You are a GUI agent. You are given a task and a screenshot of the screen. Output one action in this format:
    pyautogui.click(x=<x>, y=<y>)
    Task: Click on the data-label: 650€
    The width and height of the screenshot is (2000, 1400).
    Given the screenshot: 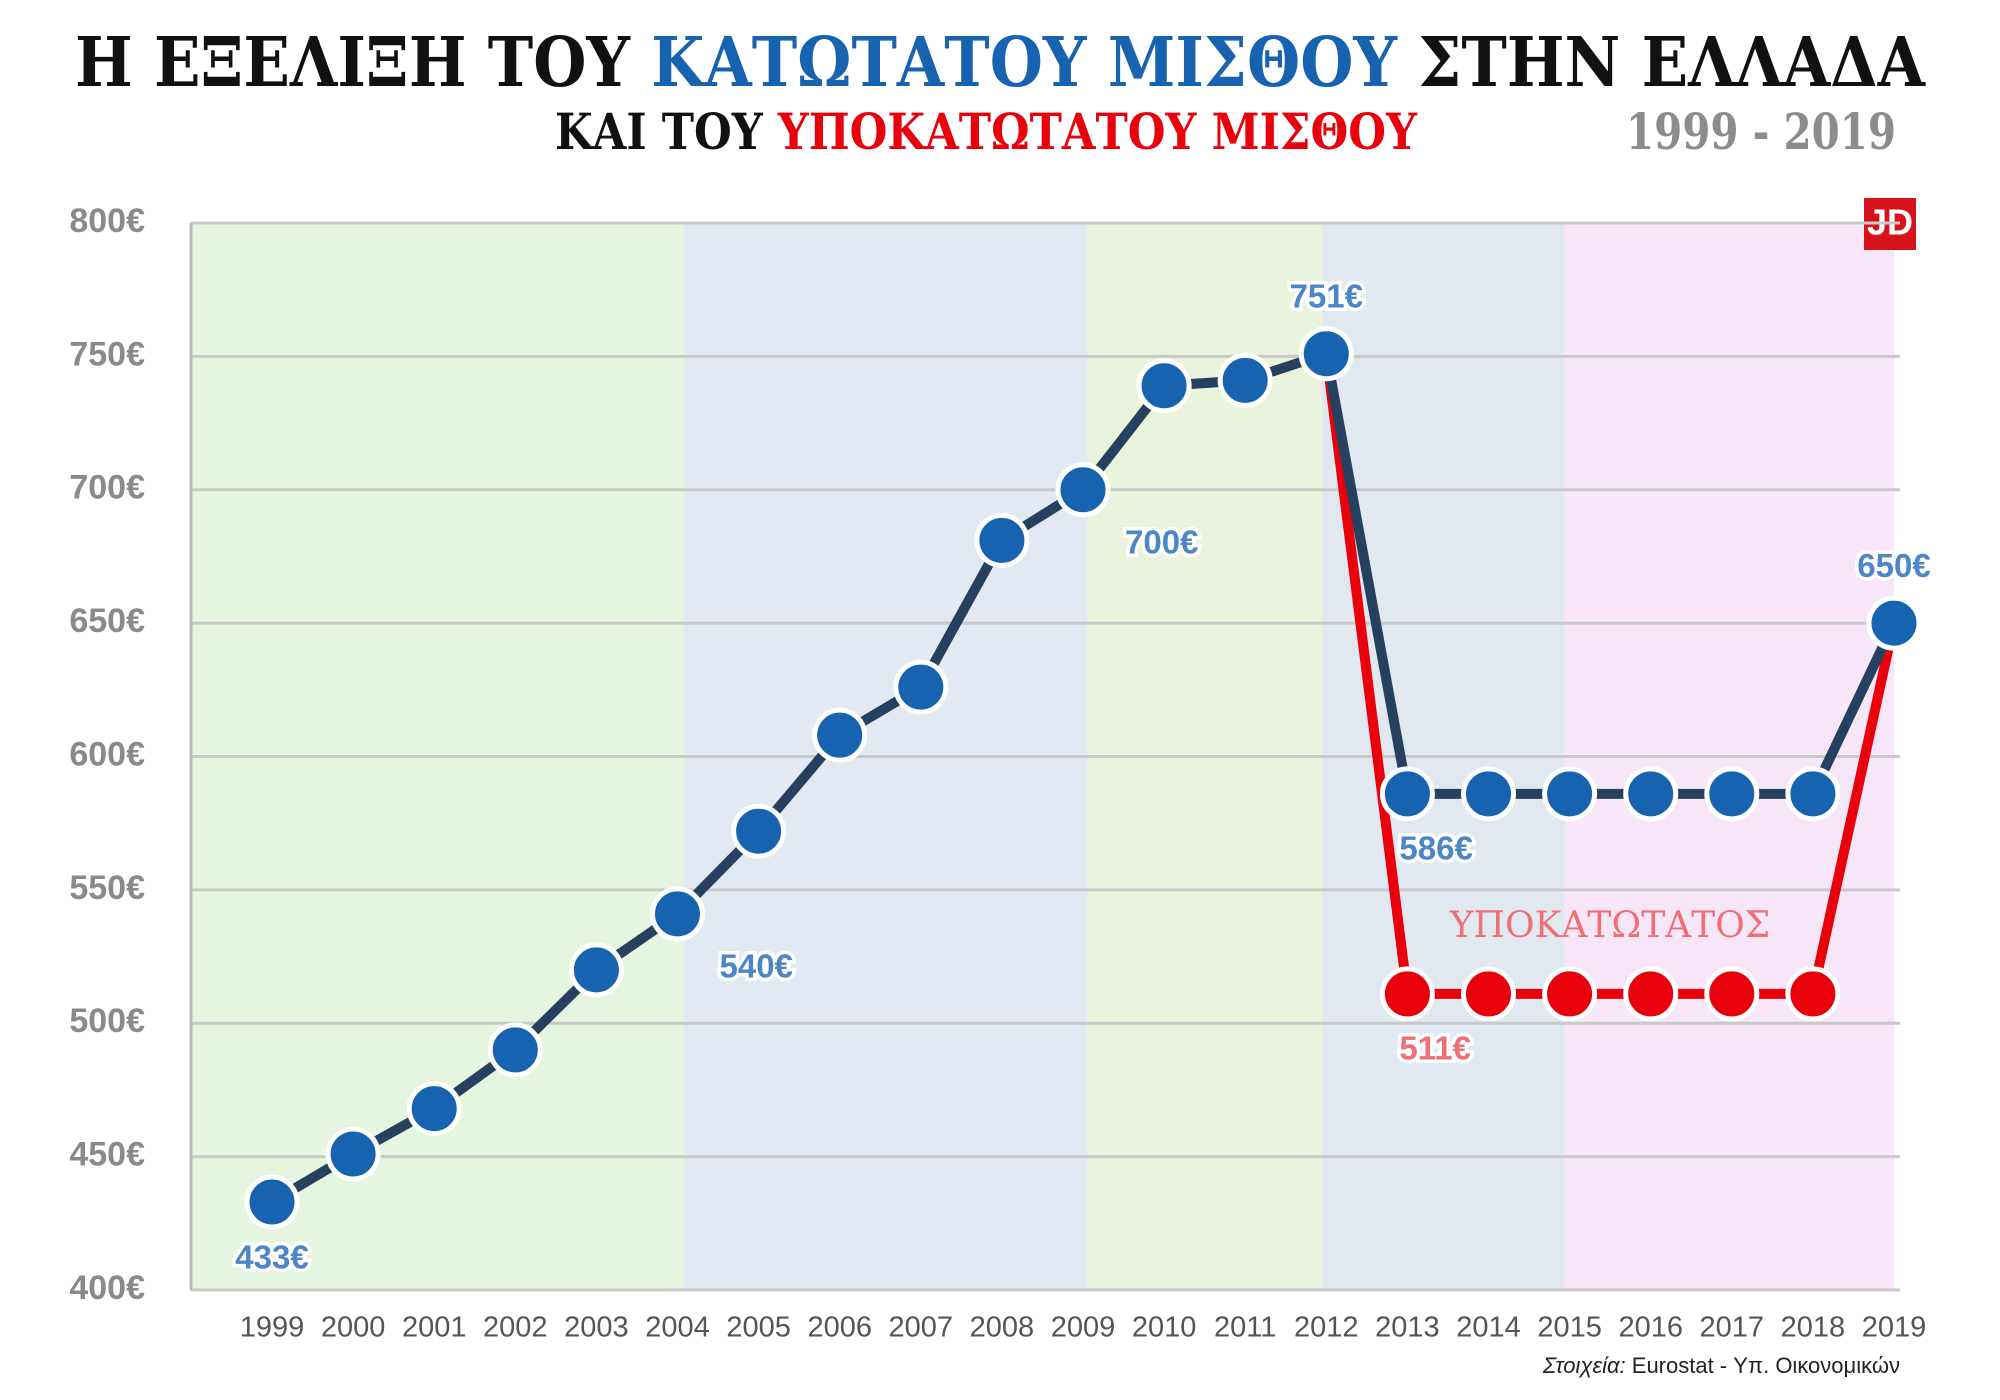 What is the action you would take?
    pyautogui.click(x=1893, y=565)
    